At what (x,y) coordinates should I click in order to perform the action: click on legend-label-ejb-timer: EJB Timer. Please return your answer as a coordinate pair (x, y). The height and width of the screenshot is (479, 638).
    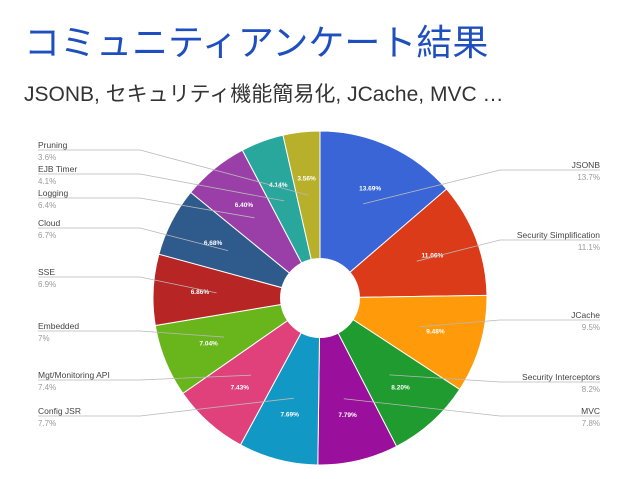
    Looking at the image, I should click on (57, 169).